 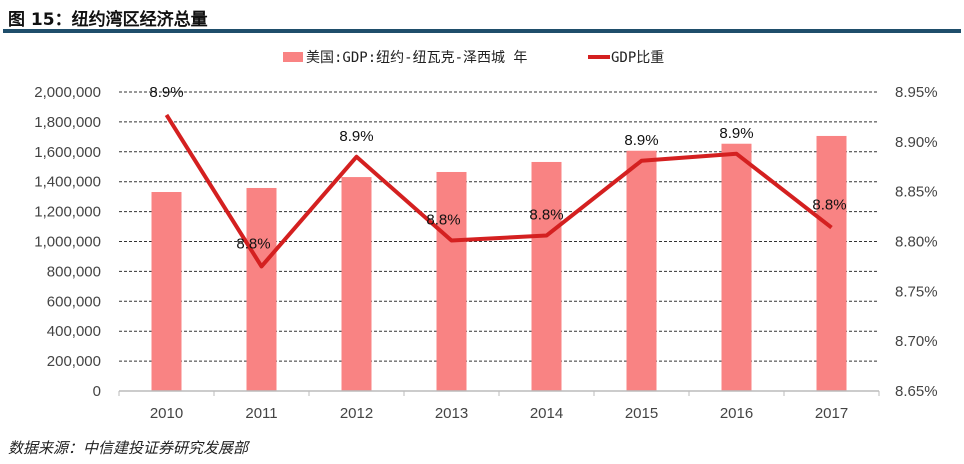 What do you see at coordinates (916, 242) in the screenshot?
I see `right-tick-label: 8.80%` at bounding box center [916, 242].